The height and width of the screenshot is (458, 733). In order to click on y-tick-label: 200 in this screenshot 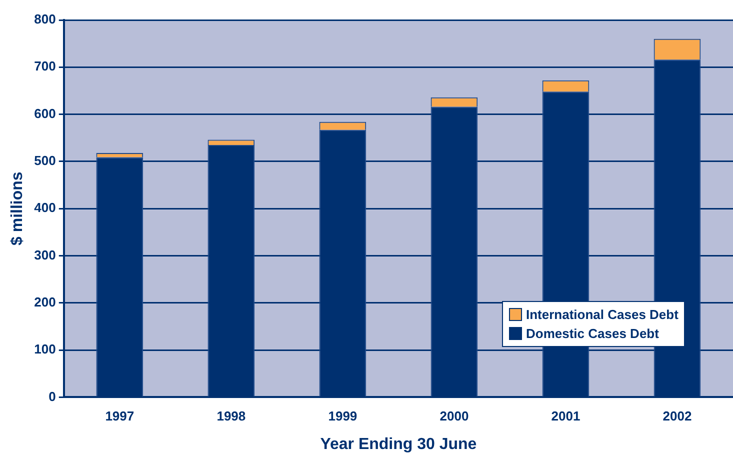, I will do `click(45, 302)`.